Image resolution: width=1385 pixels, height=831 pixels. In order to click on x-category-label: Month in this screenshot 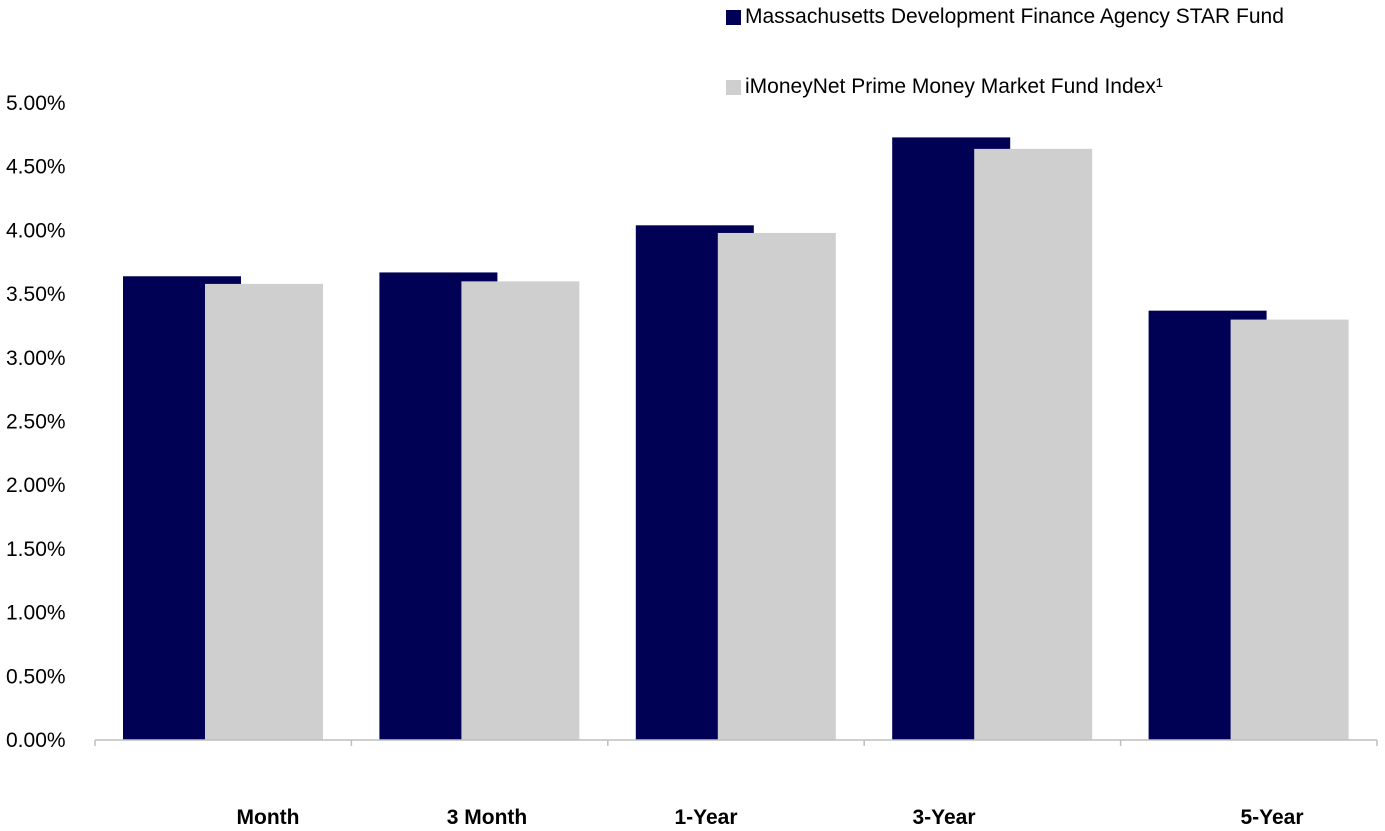, I will do `click(268, 817)`.